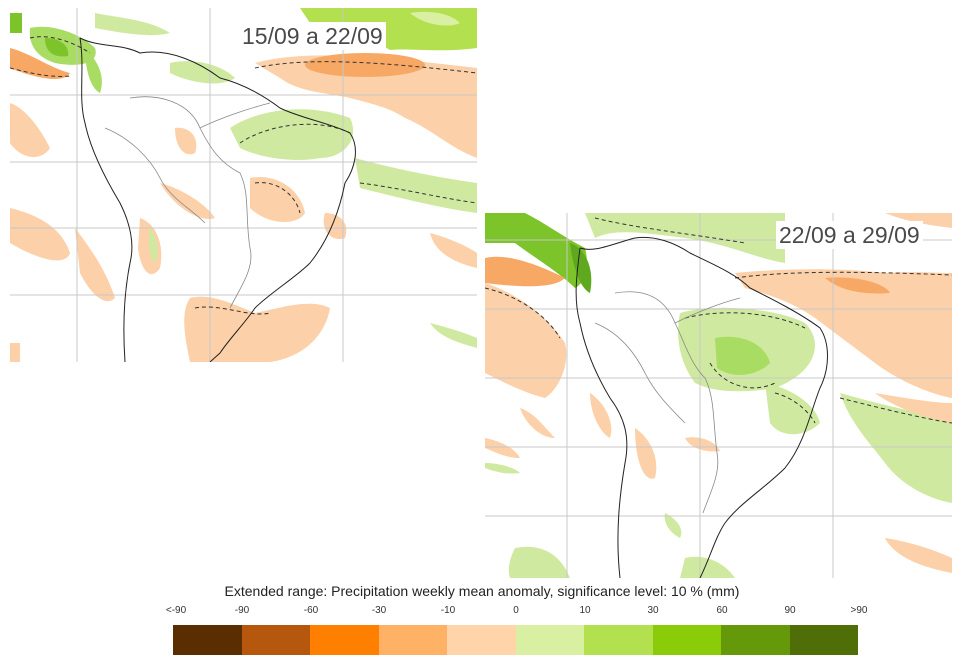 Image resolution: width=964 pixels, height=667 pixels. I want to click on legend-label: 60, so click(722, 610).